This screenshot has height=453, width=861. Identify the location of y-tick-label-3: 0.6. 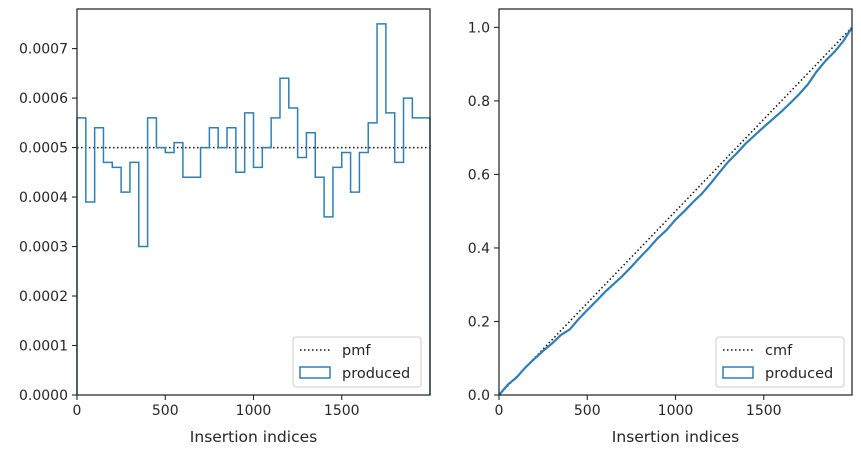
(479, 175).